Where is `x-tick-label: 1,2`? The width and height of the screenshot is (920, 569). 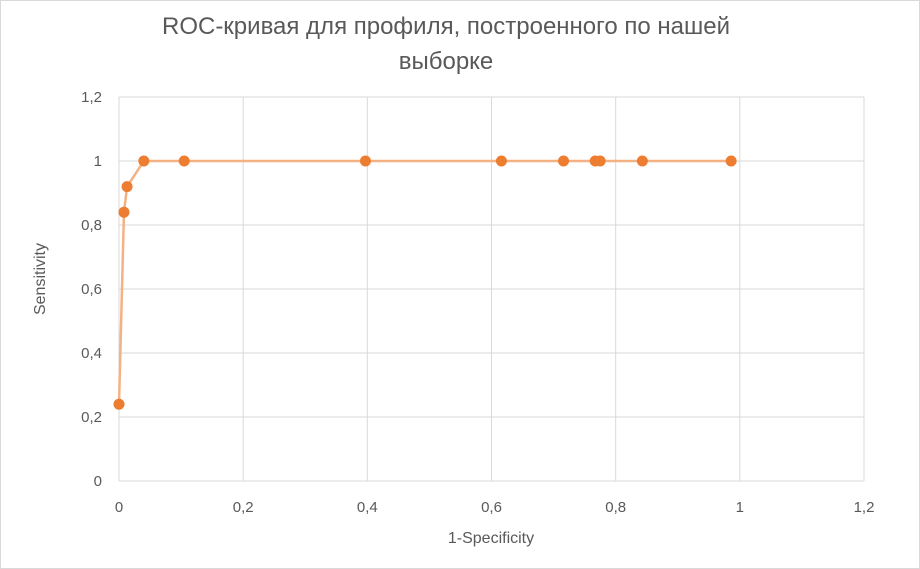
x-tick-label: 1,2 is located at coordinates (864, 507).